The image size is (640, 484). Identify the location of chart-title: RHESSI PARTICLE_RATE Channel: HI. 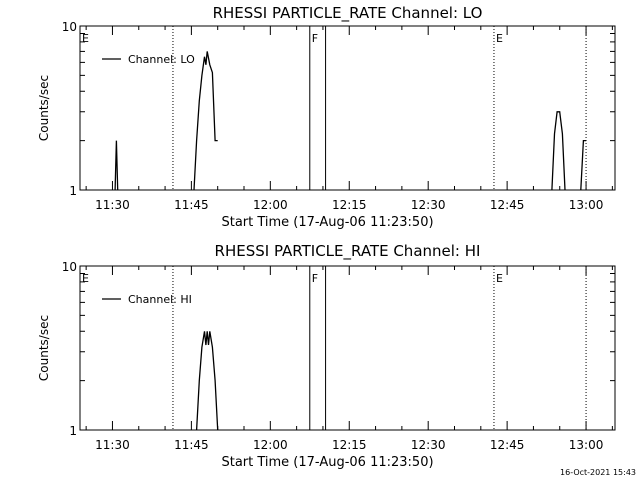
(348, 251).